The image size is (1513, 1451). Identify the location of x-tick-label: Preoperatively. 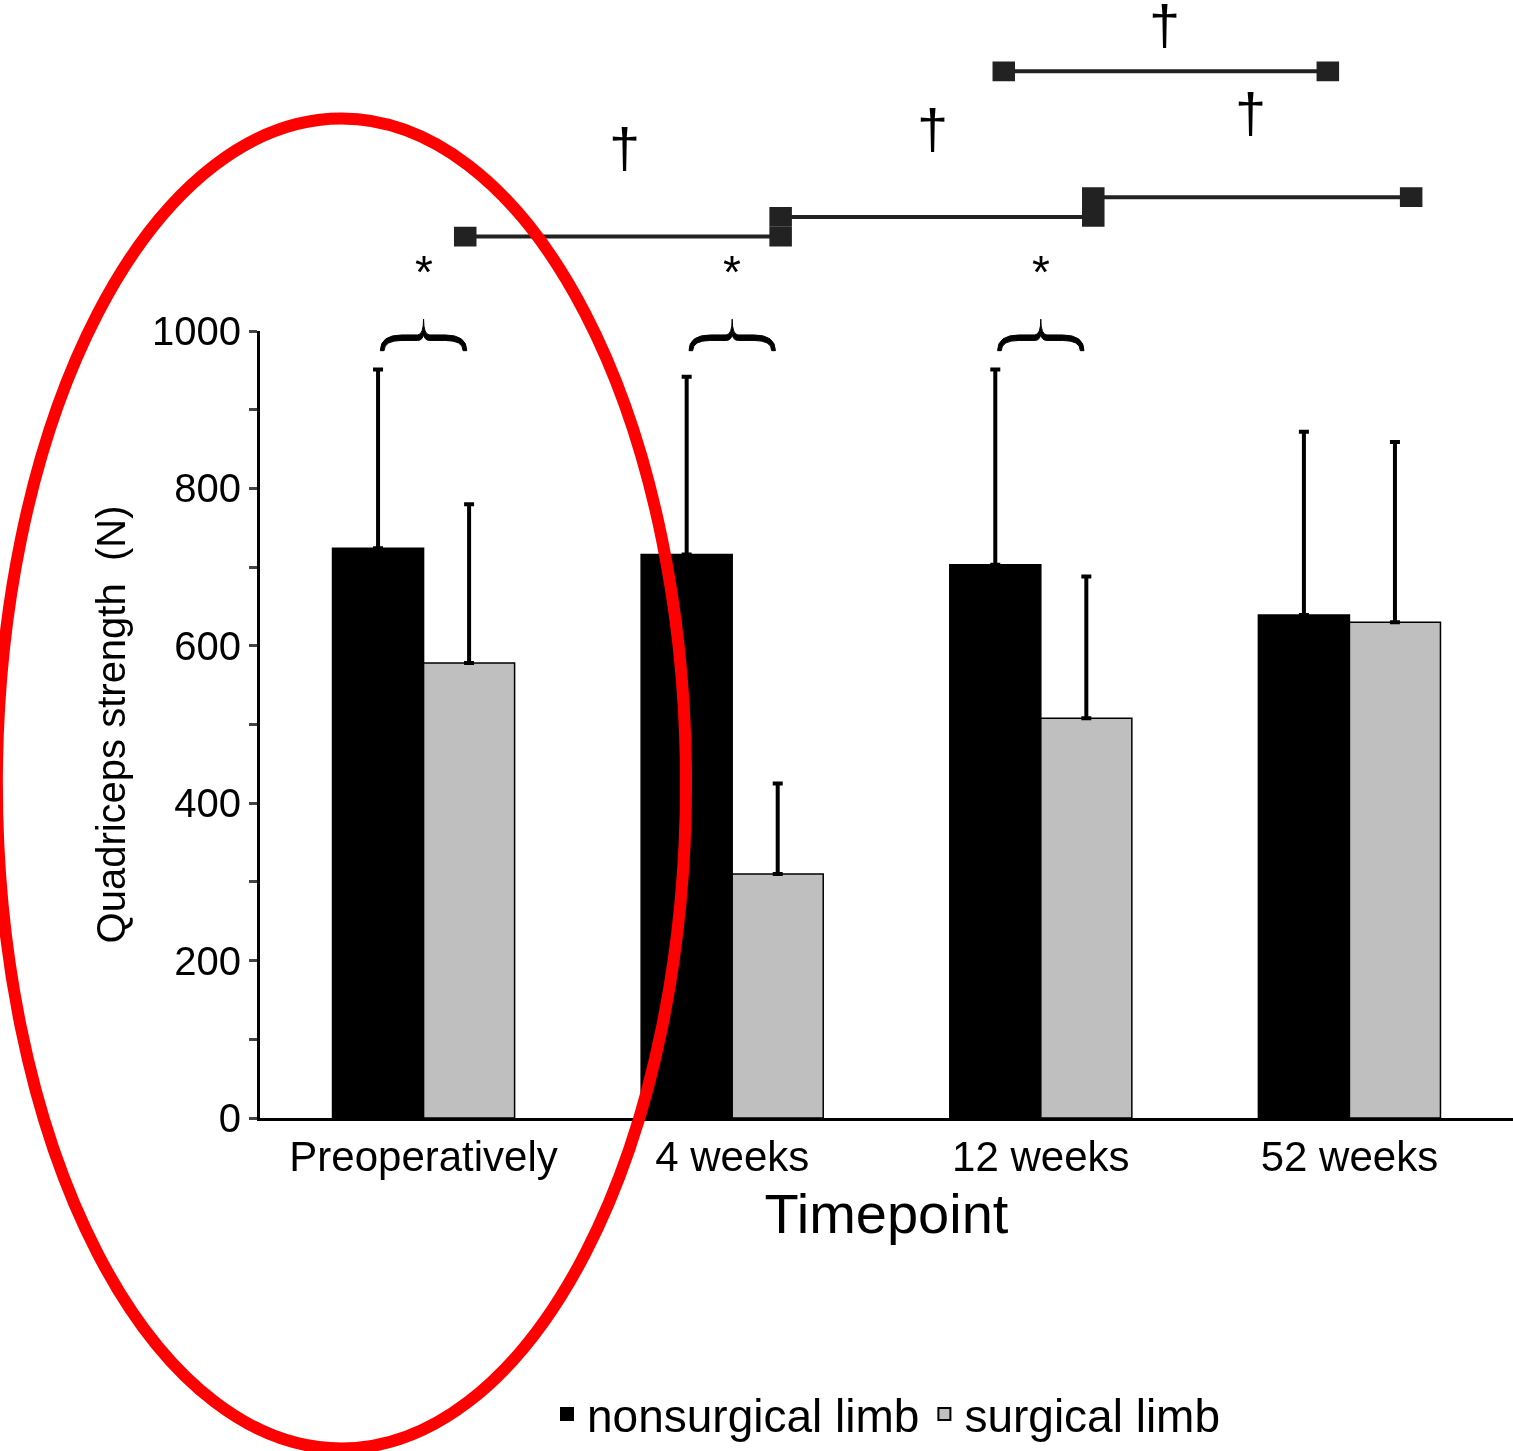
(423, 1157).